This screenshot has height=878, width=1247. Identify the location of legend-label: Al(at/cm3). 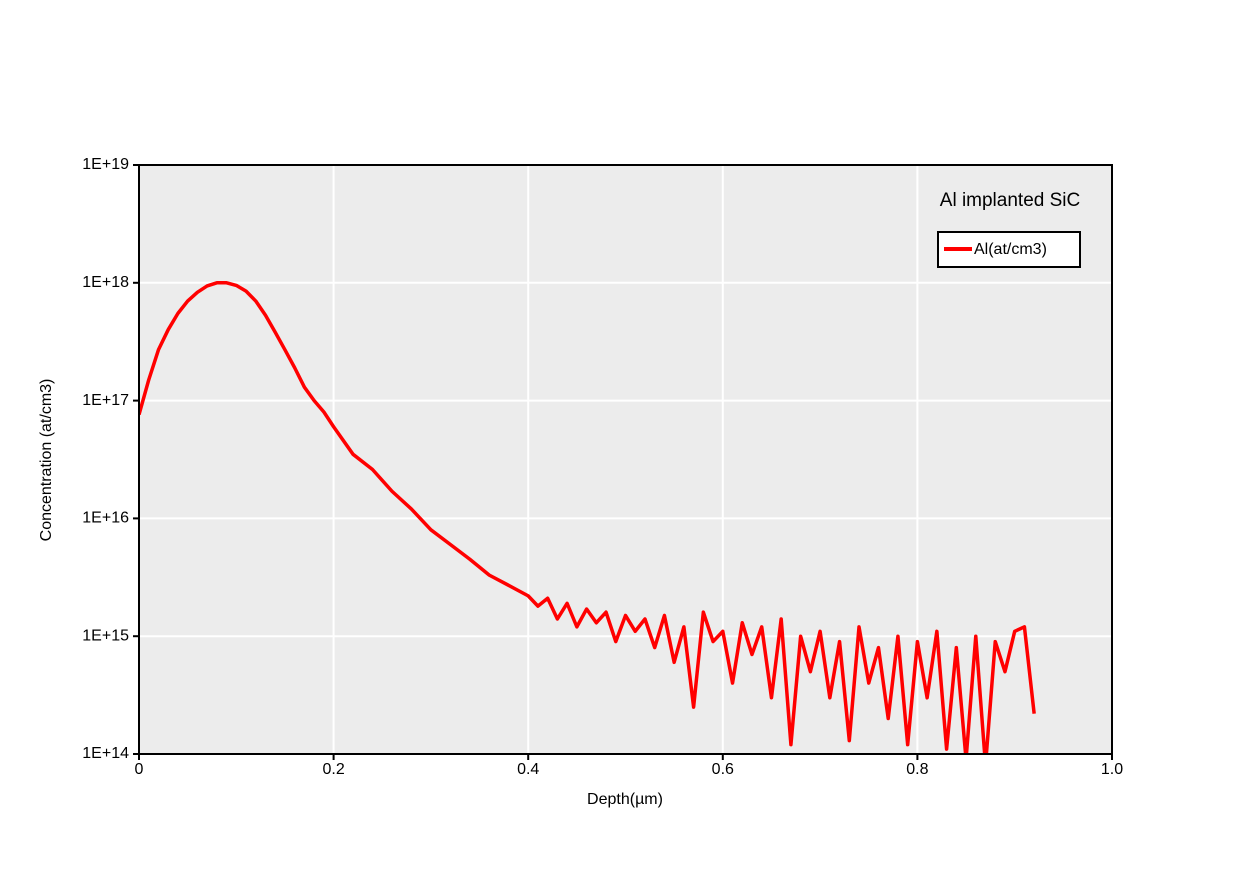
(1010, 249).